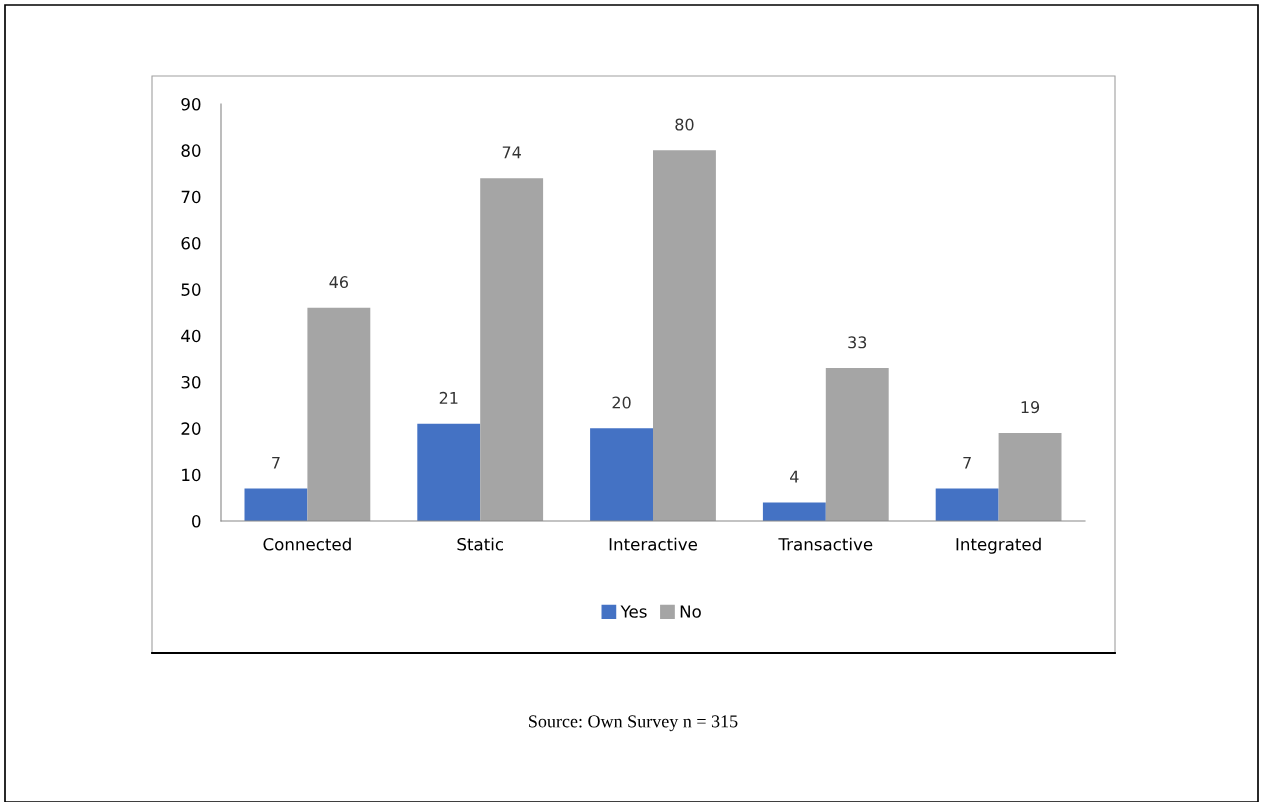  I want to click on data-label: 33, so click(857, 342).